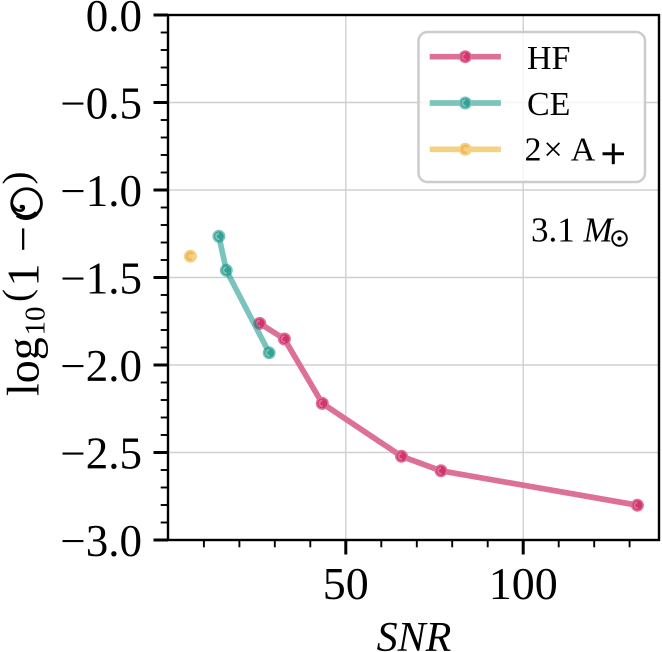 The height and width of the screenshot is (652, 662). I want to click on svg-text: 50, so click(346, 583).